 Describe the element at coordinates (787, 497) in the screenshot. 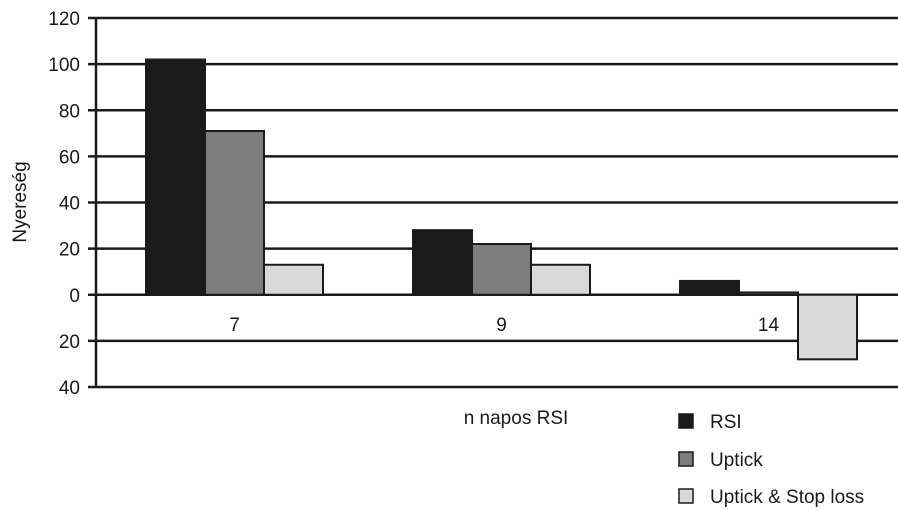

I see `legend-label: Uptick & Stop loss` at that location.